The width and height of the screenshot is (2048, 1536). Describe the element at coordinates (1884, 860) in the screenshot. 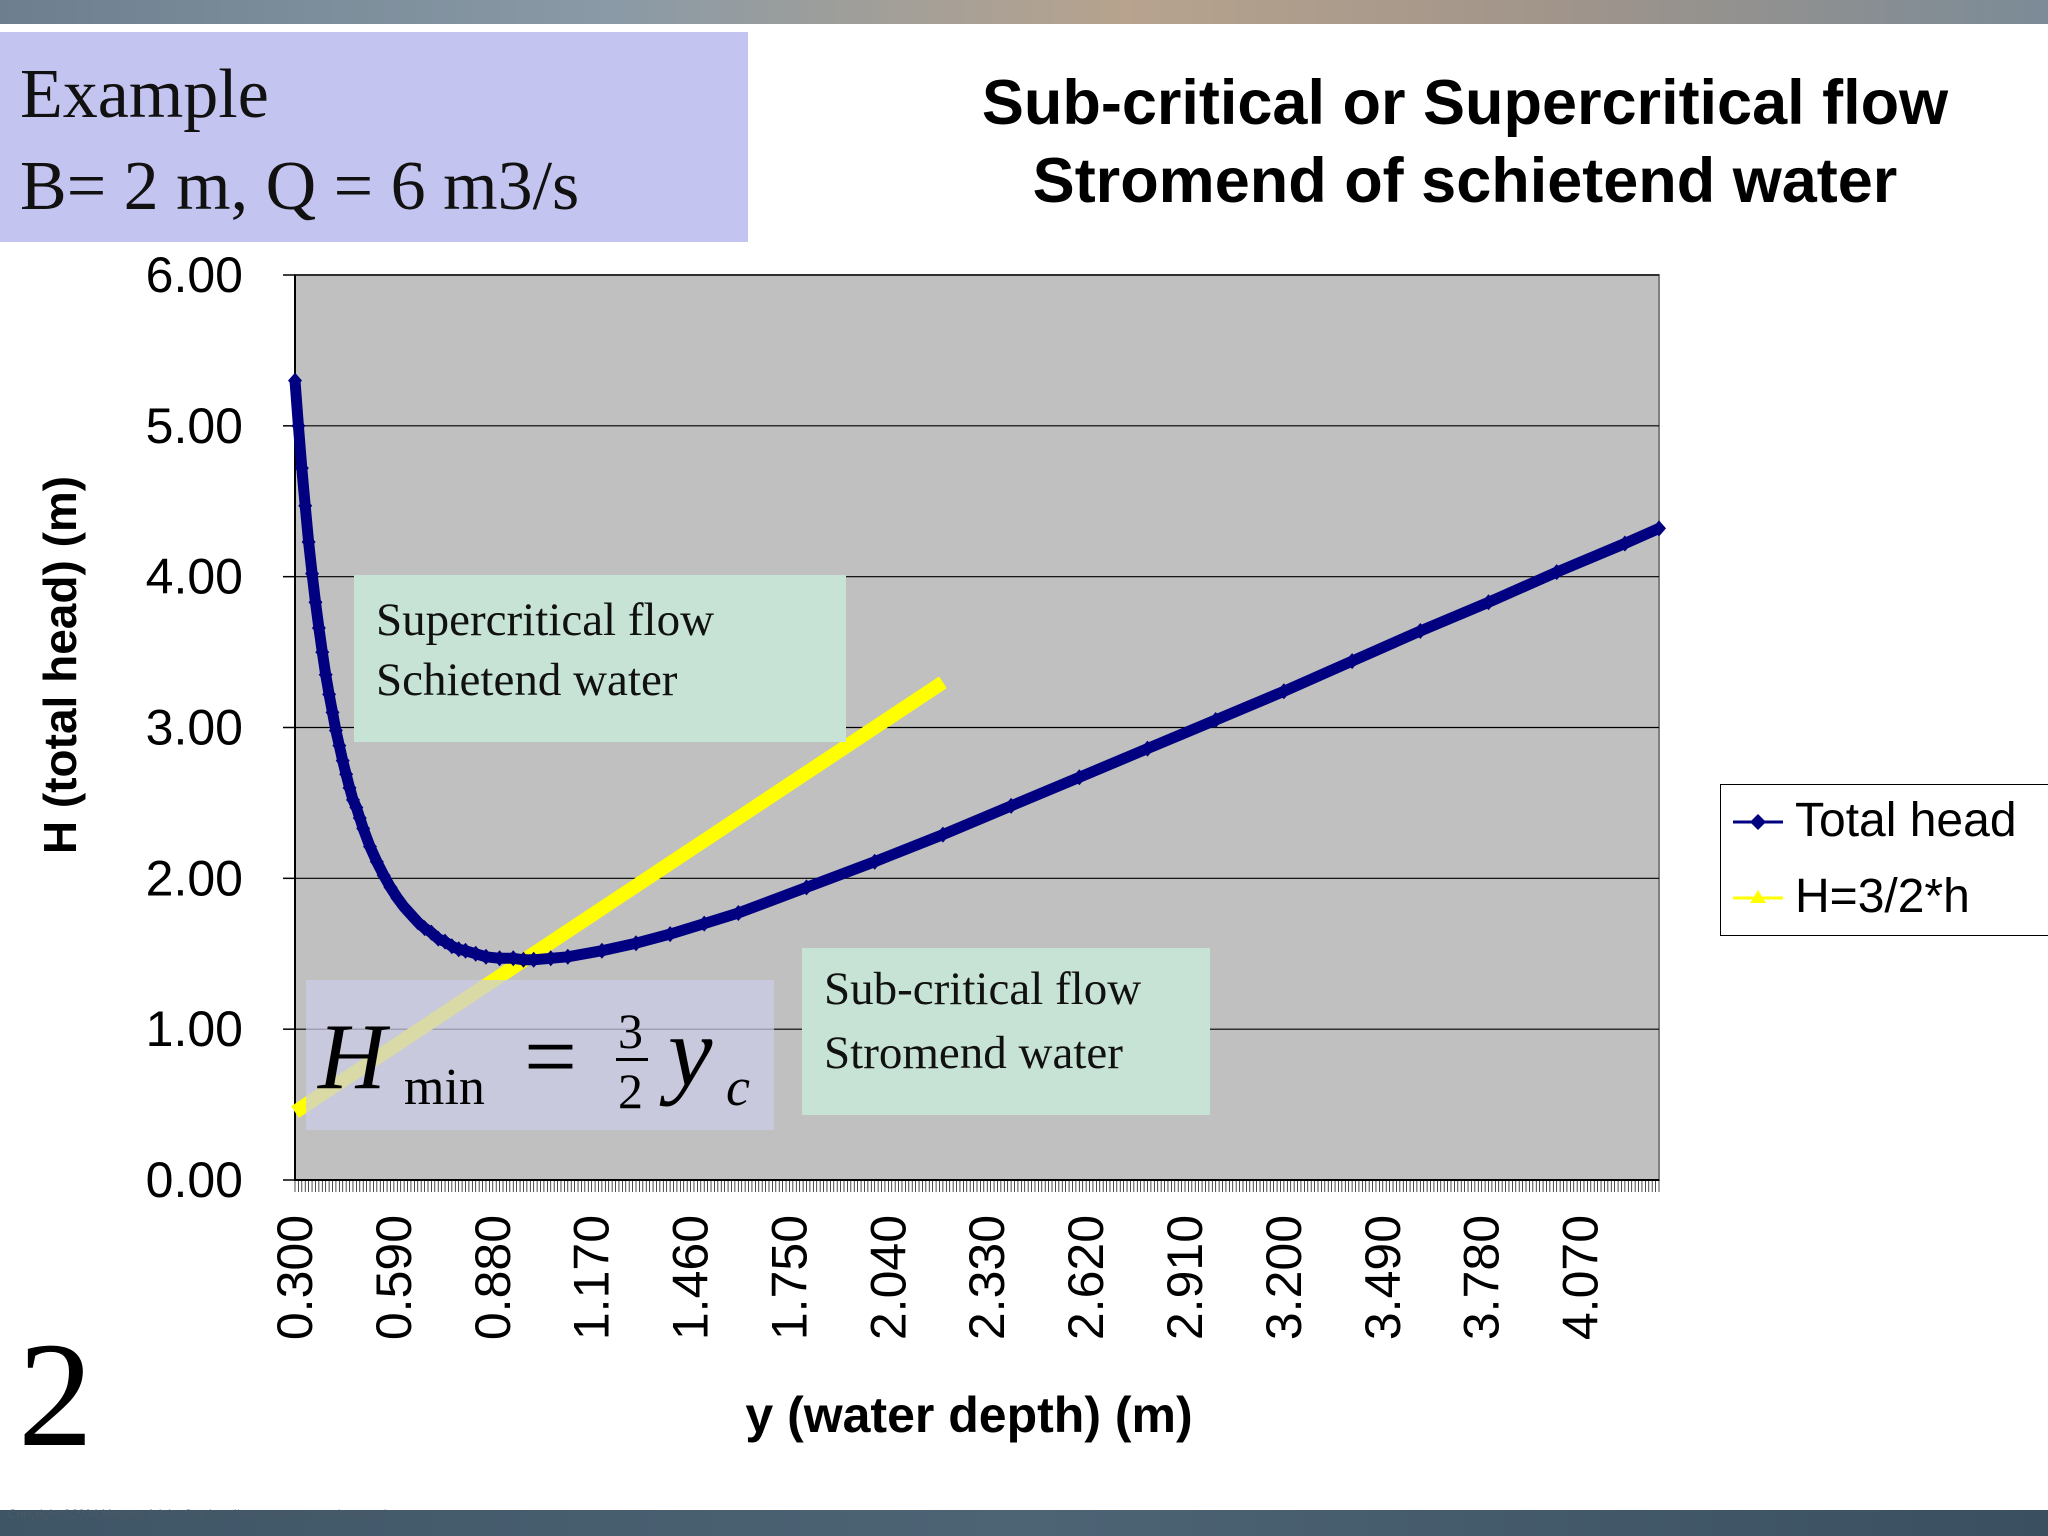

I see `chart-legend: Total head H=3/2*h` at that location.